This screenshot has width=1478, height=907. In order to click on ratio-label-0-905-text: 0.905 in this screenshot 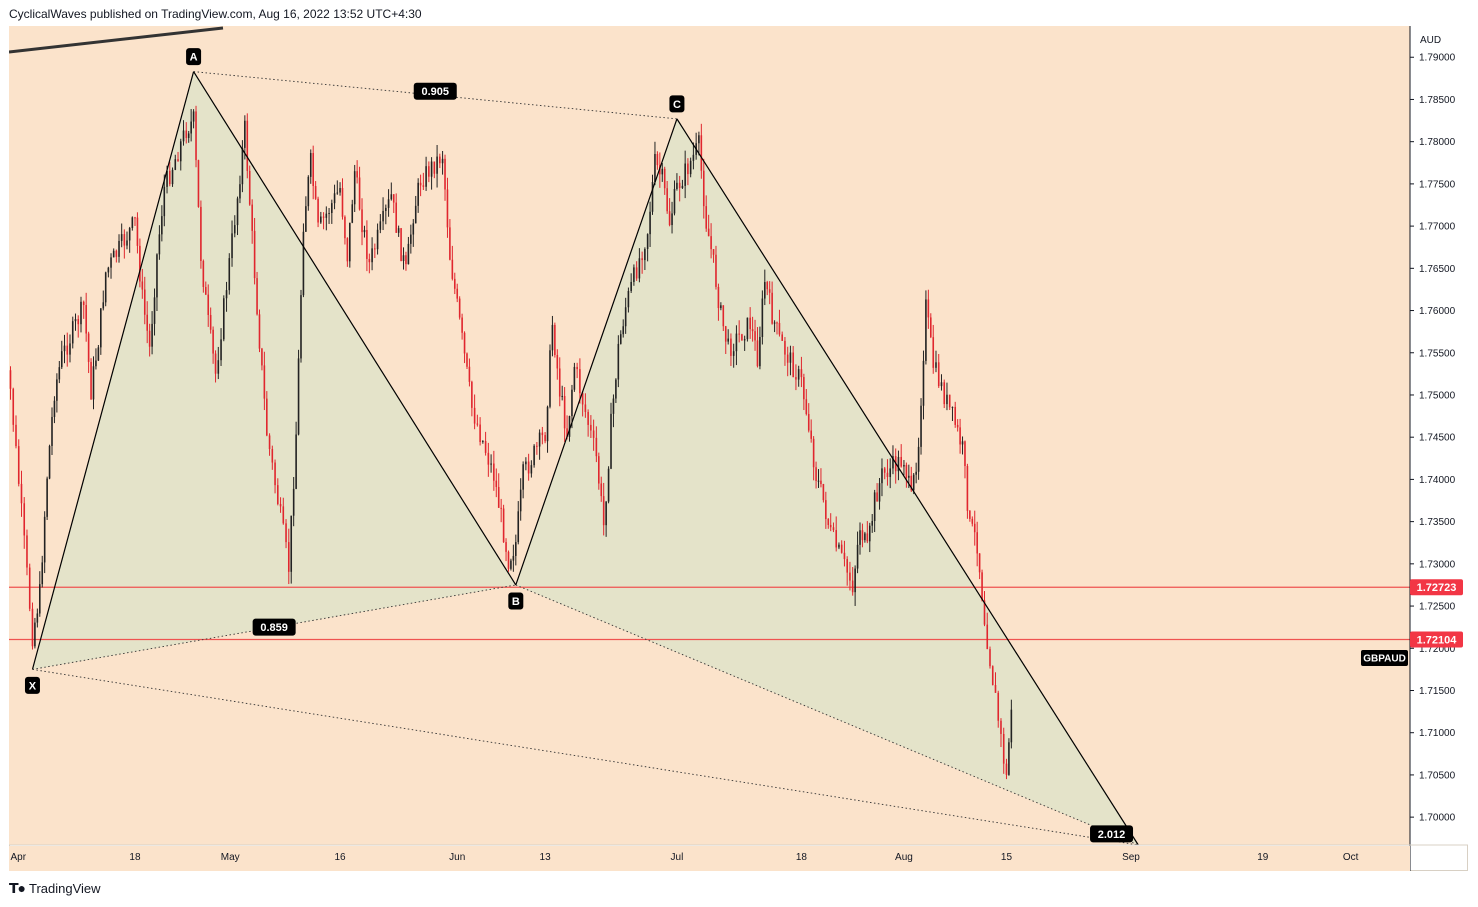, I will do `click(435, 92)`.